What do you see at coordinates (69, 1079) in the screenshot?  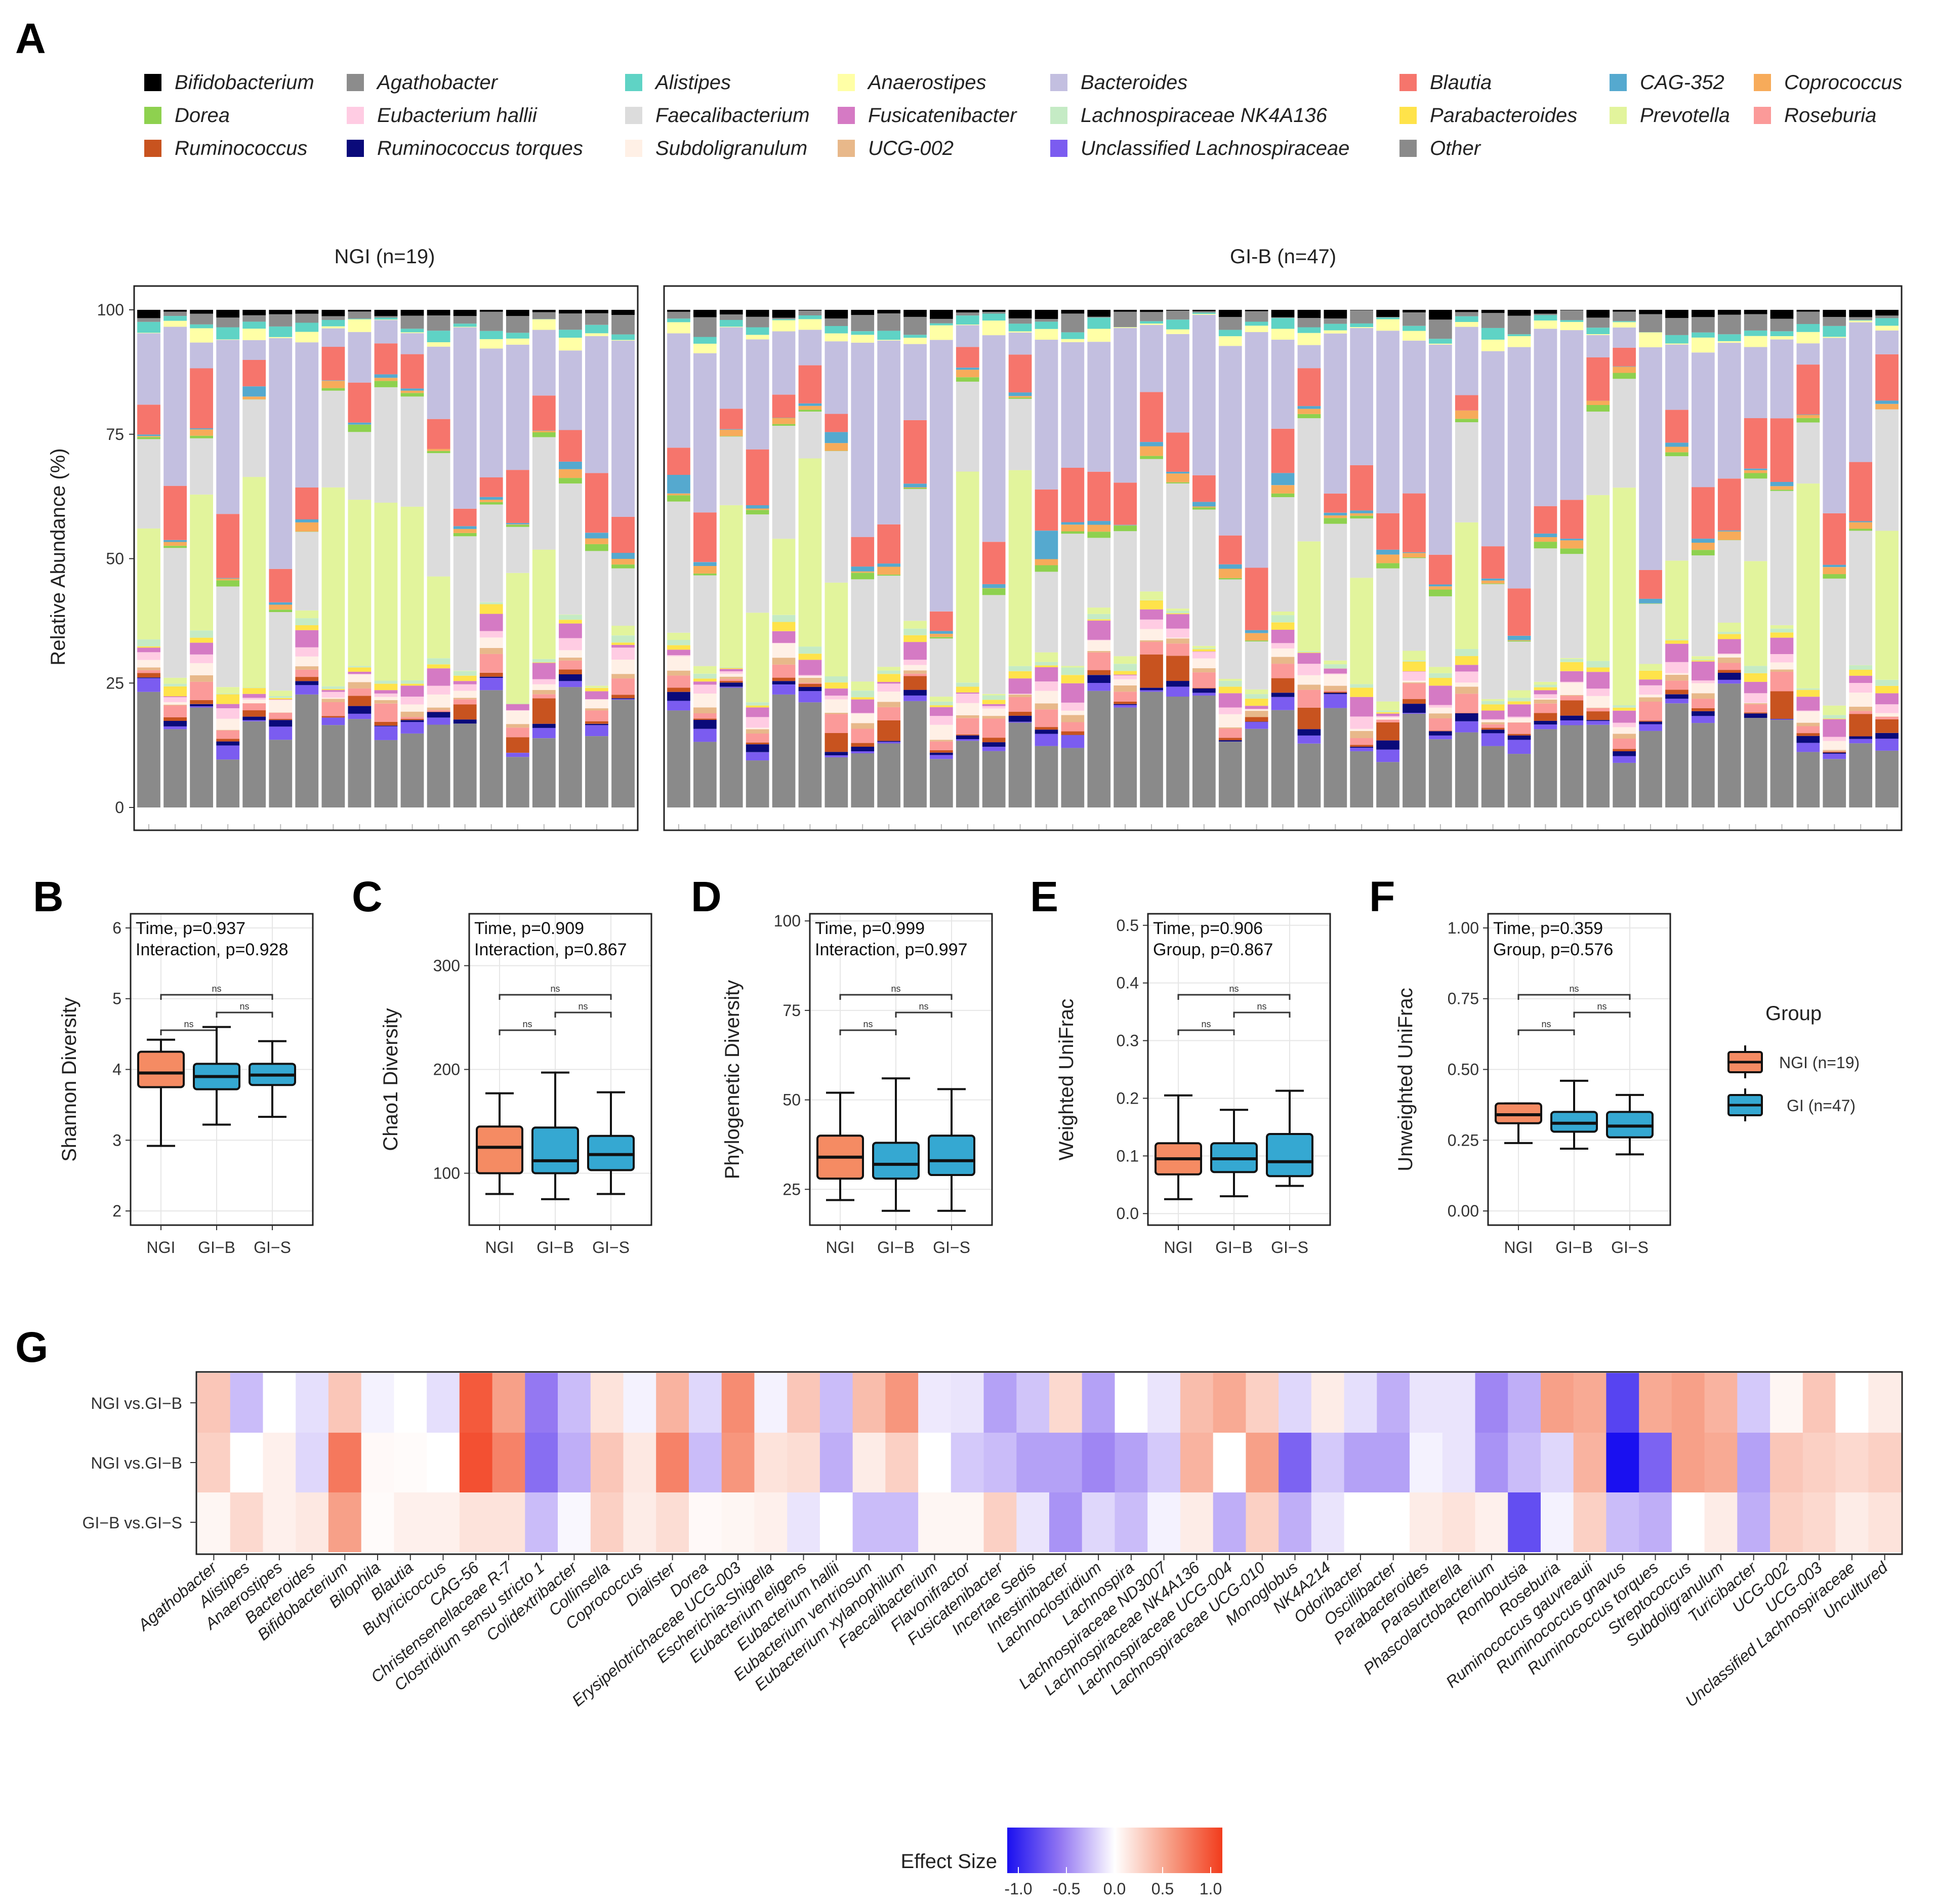 I see `y-axis-title: Shannon Diversity` at bounding box center [69, 1079].